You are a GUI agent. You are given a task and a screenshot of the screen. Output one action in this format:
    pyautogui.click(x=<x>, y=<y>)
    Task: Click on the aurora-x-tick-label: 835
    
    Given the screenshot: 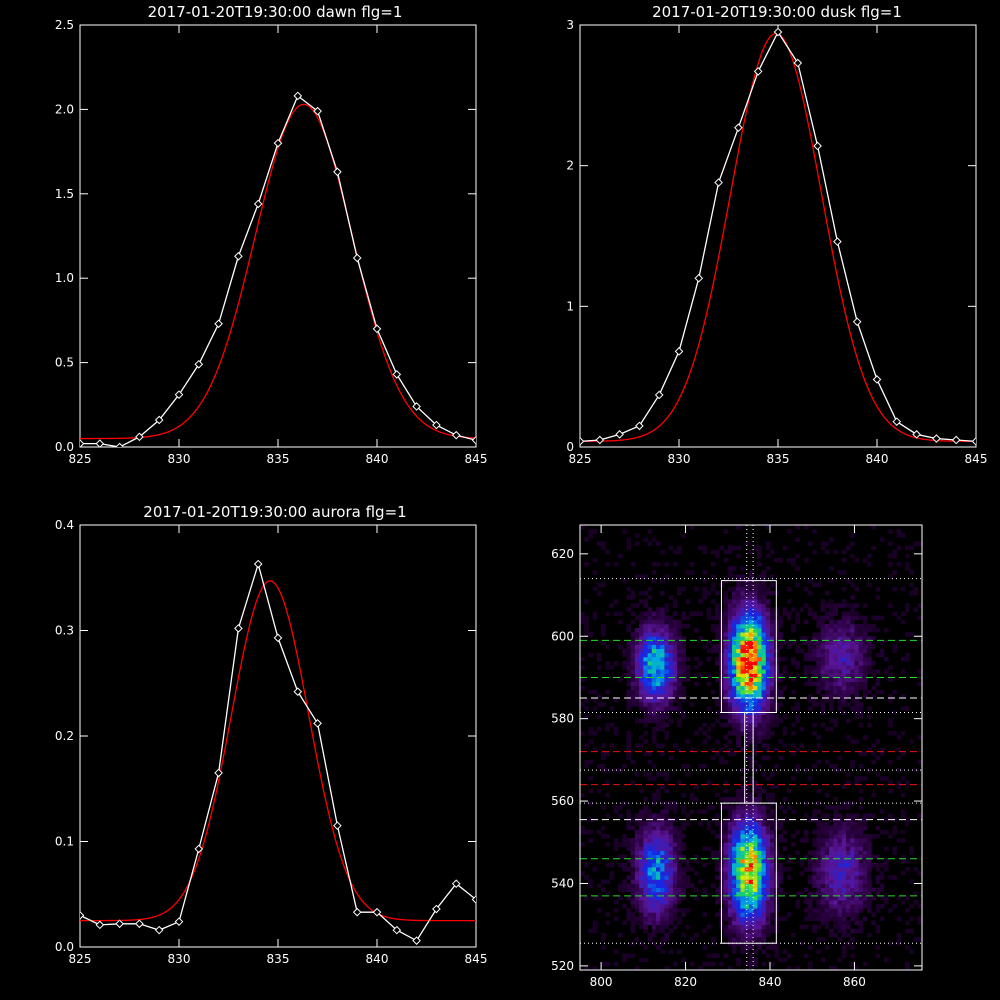 What is the action you would take?
    pyautogui.click(x=278, y=959)
    